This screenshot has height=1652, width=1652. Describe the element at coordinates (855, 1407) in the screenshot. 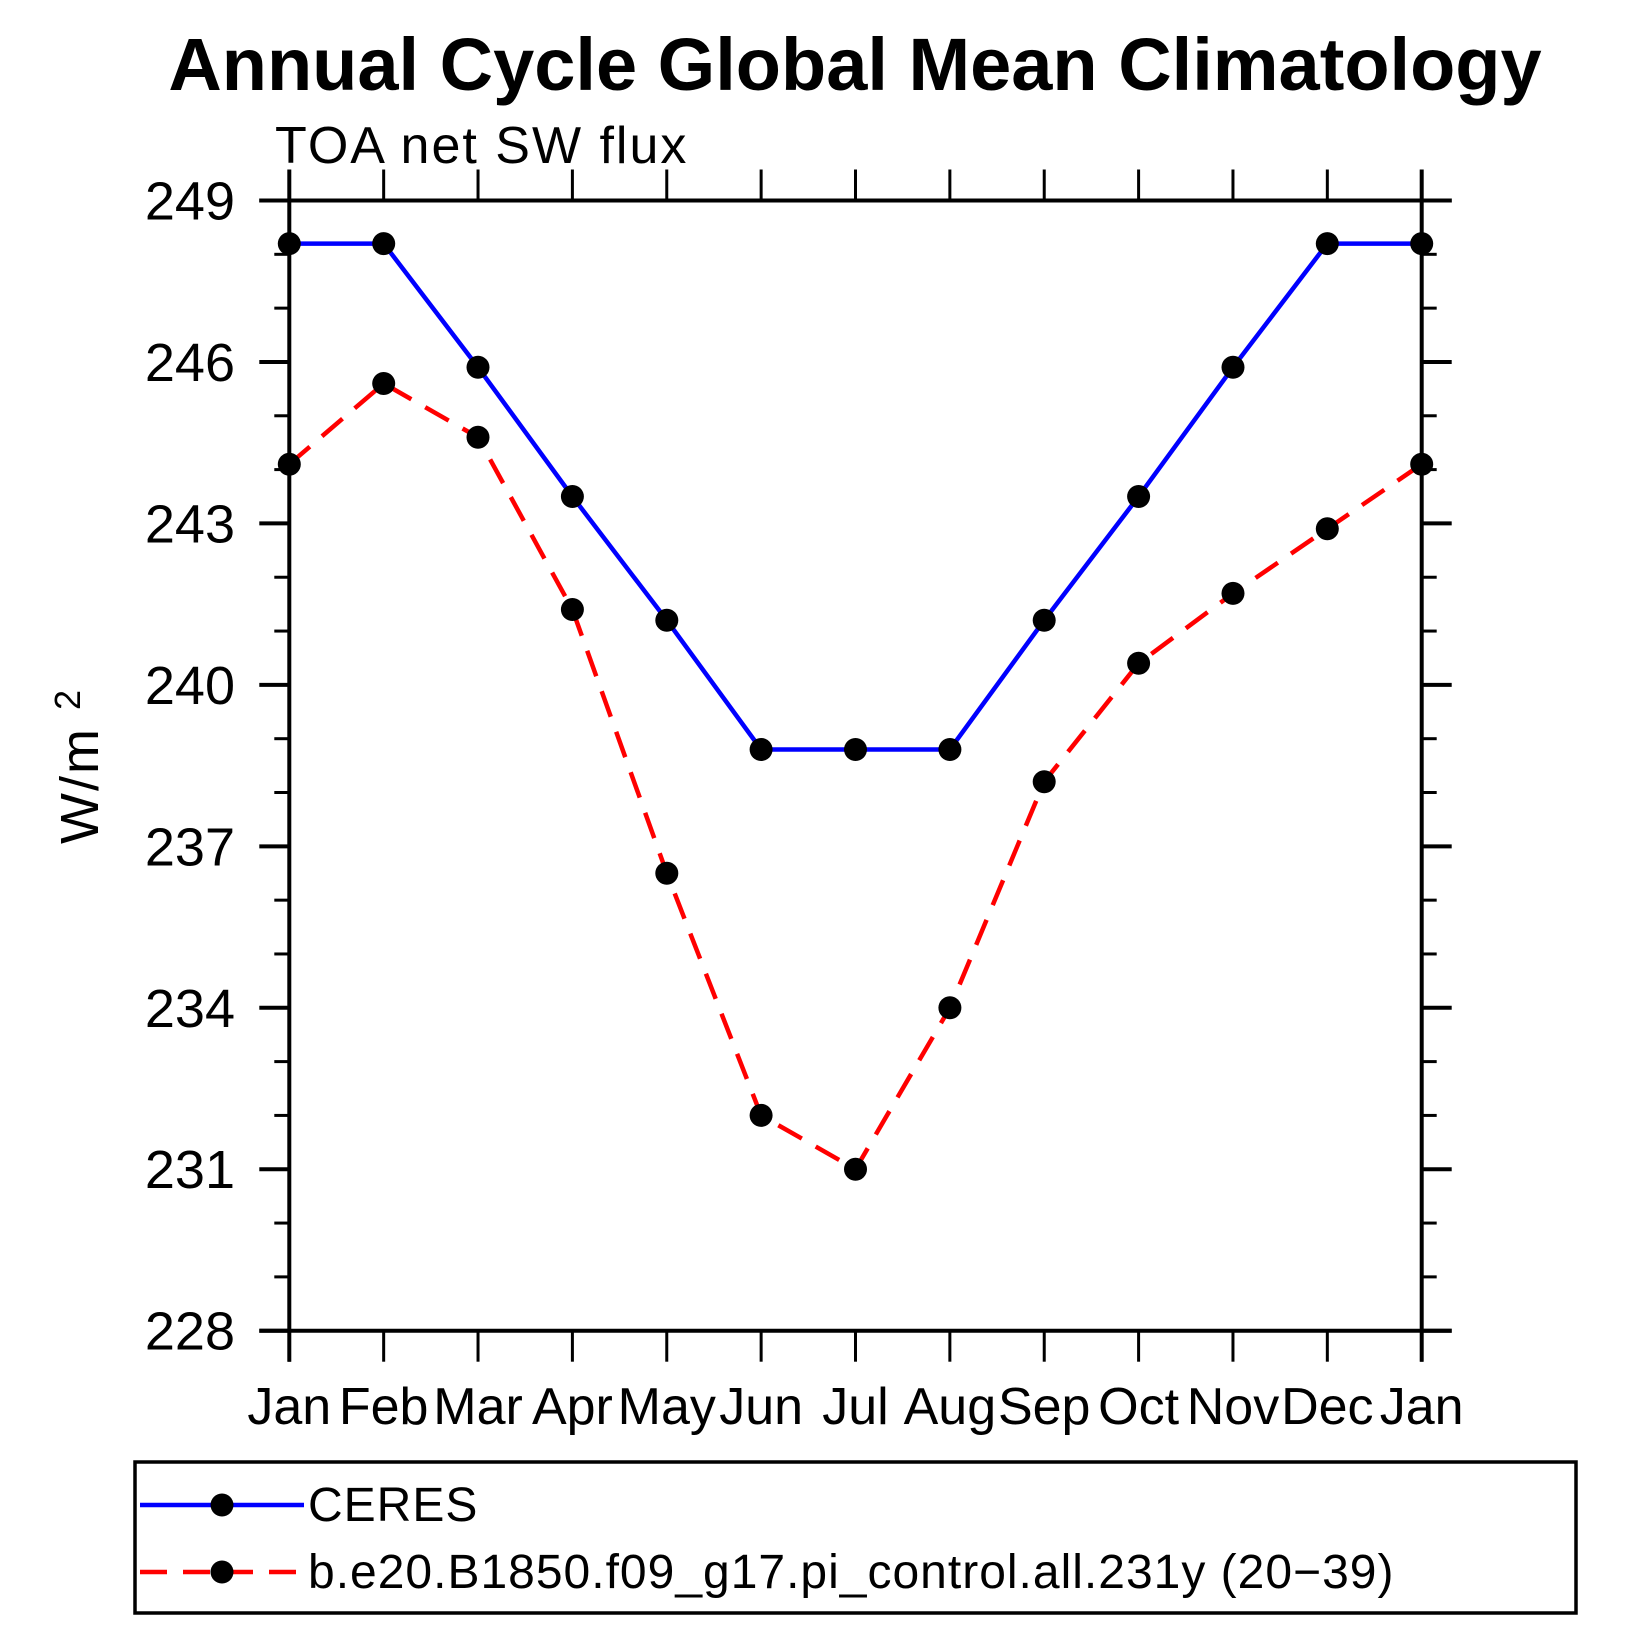

I see `x-tick-label: Jul` at that location.